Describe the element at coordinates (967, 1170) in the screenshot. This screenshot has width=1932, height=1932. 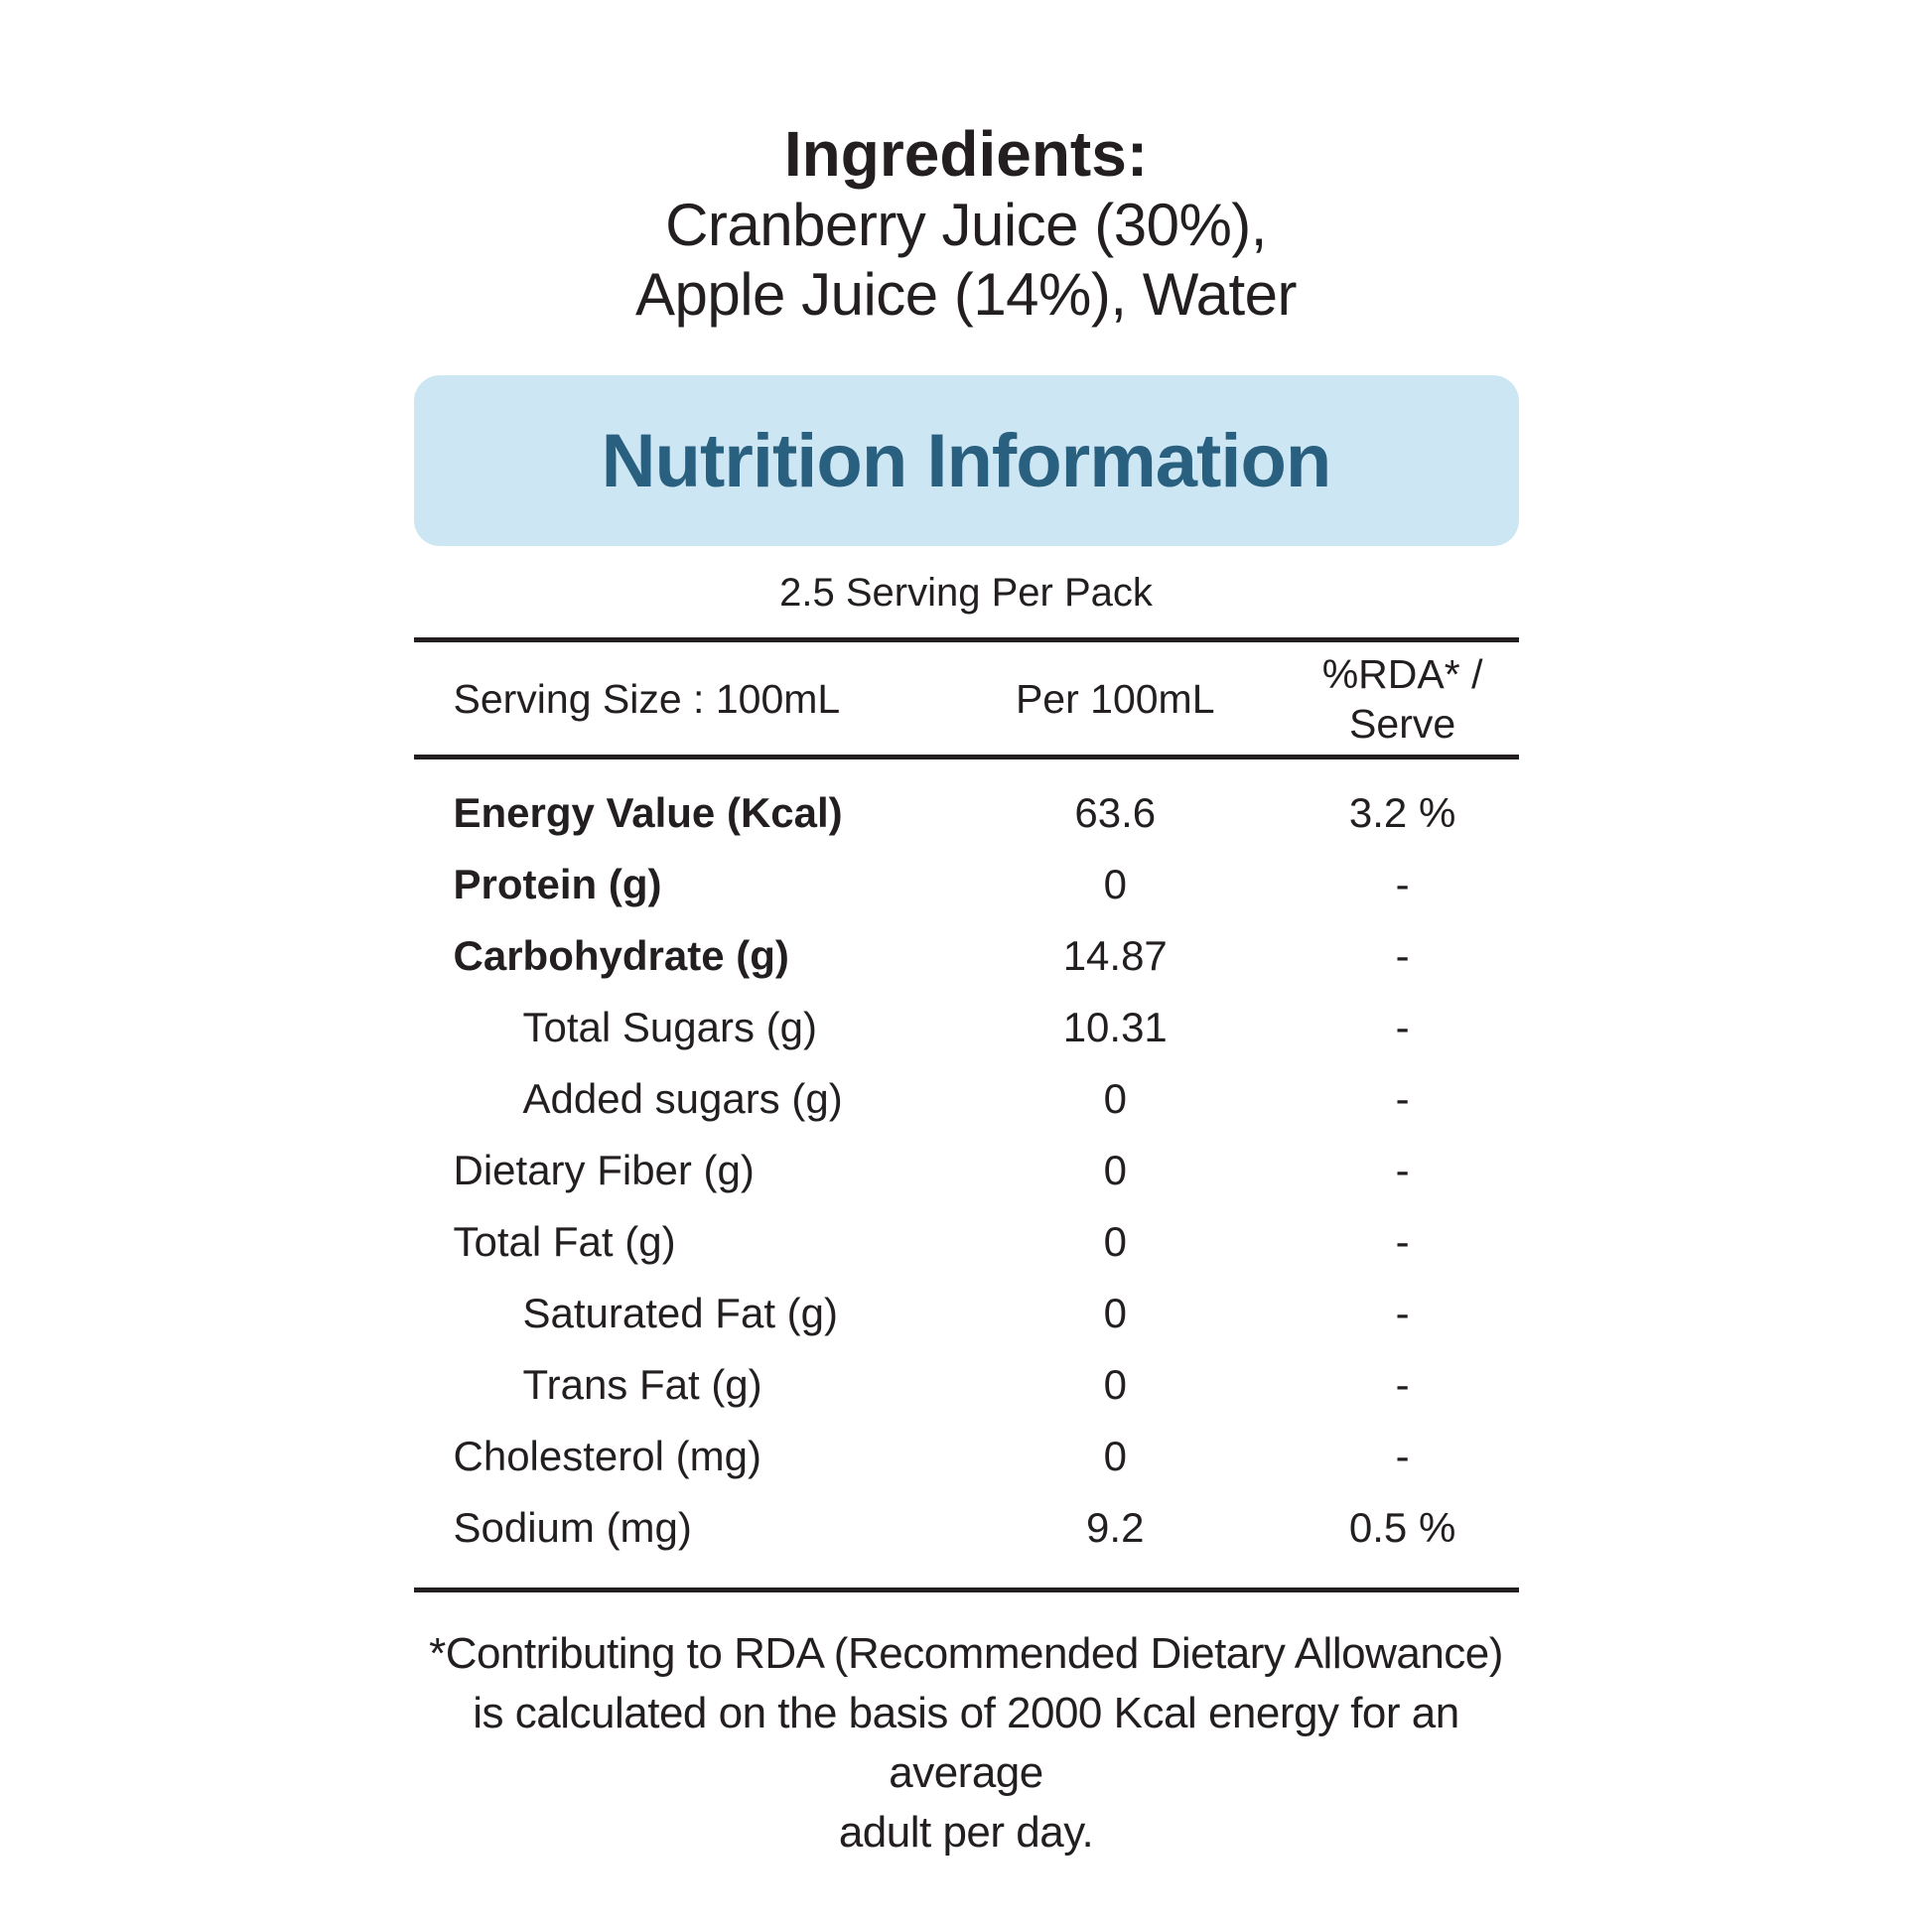
I see `table-row: Dietary Fiber (g) 0 -` at that location.